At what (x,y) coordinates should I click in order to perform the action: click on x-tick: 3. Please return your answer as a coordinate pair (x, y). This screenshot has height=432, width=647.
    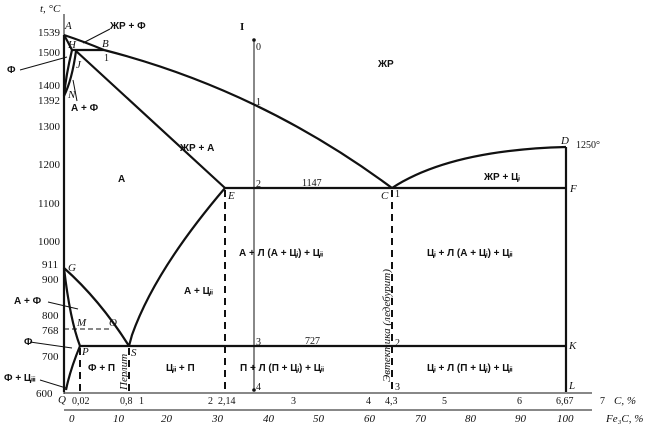
    Looking at the image, I should click on (293, 401).